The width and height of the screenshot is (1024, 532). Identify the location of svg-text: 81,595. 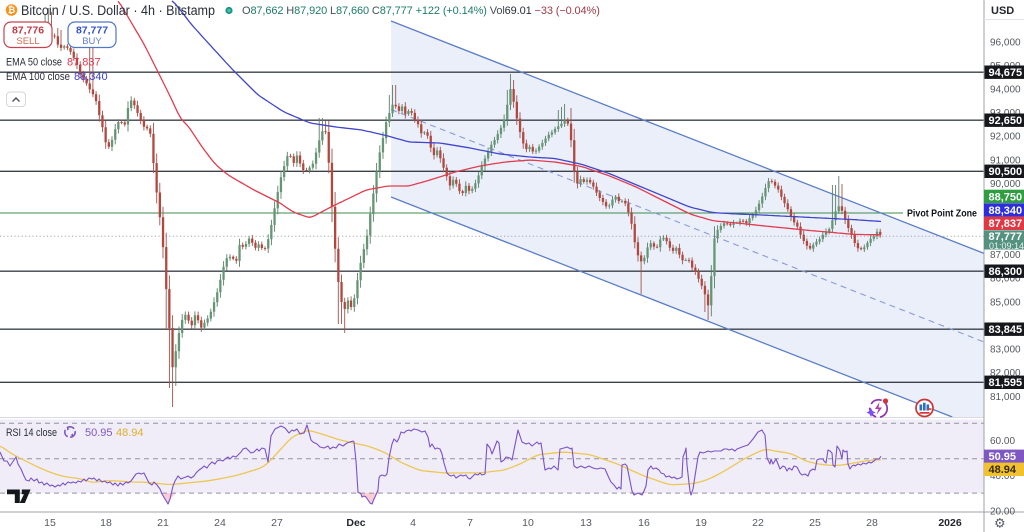
(1006, 383).